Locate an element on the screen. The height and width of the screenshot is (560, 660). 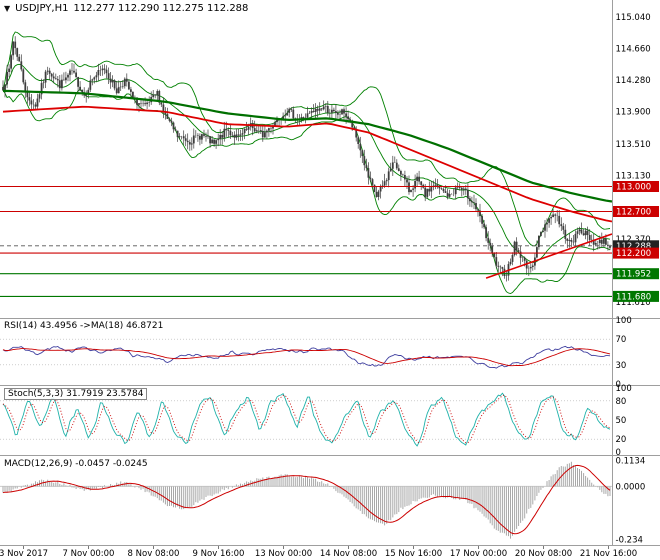
time-label: 3 Nov 2017 is located at coordinates (24, 554).